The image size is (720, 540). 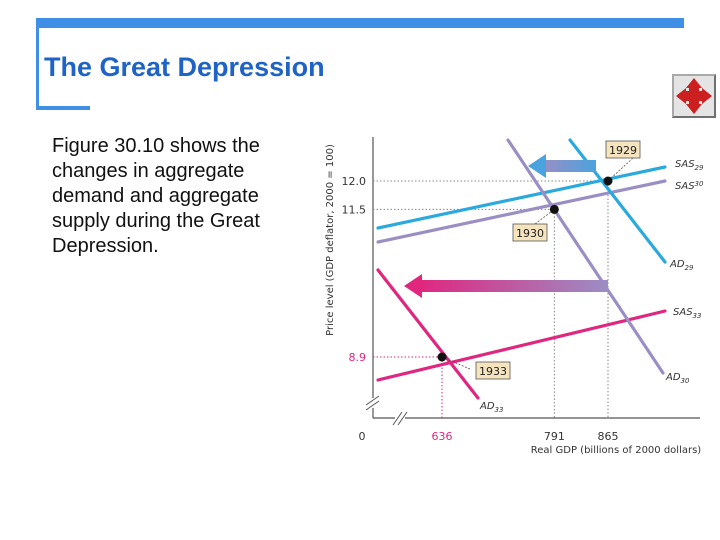 What do you see at coordinates (521, 197) in the screenshot?
I see `curve-sas29` at bounding box center [521, 197].